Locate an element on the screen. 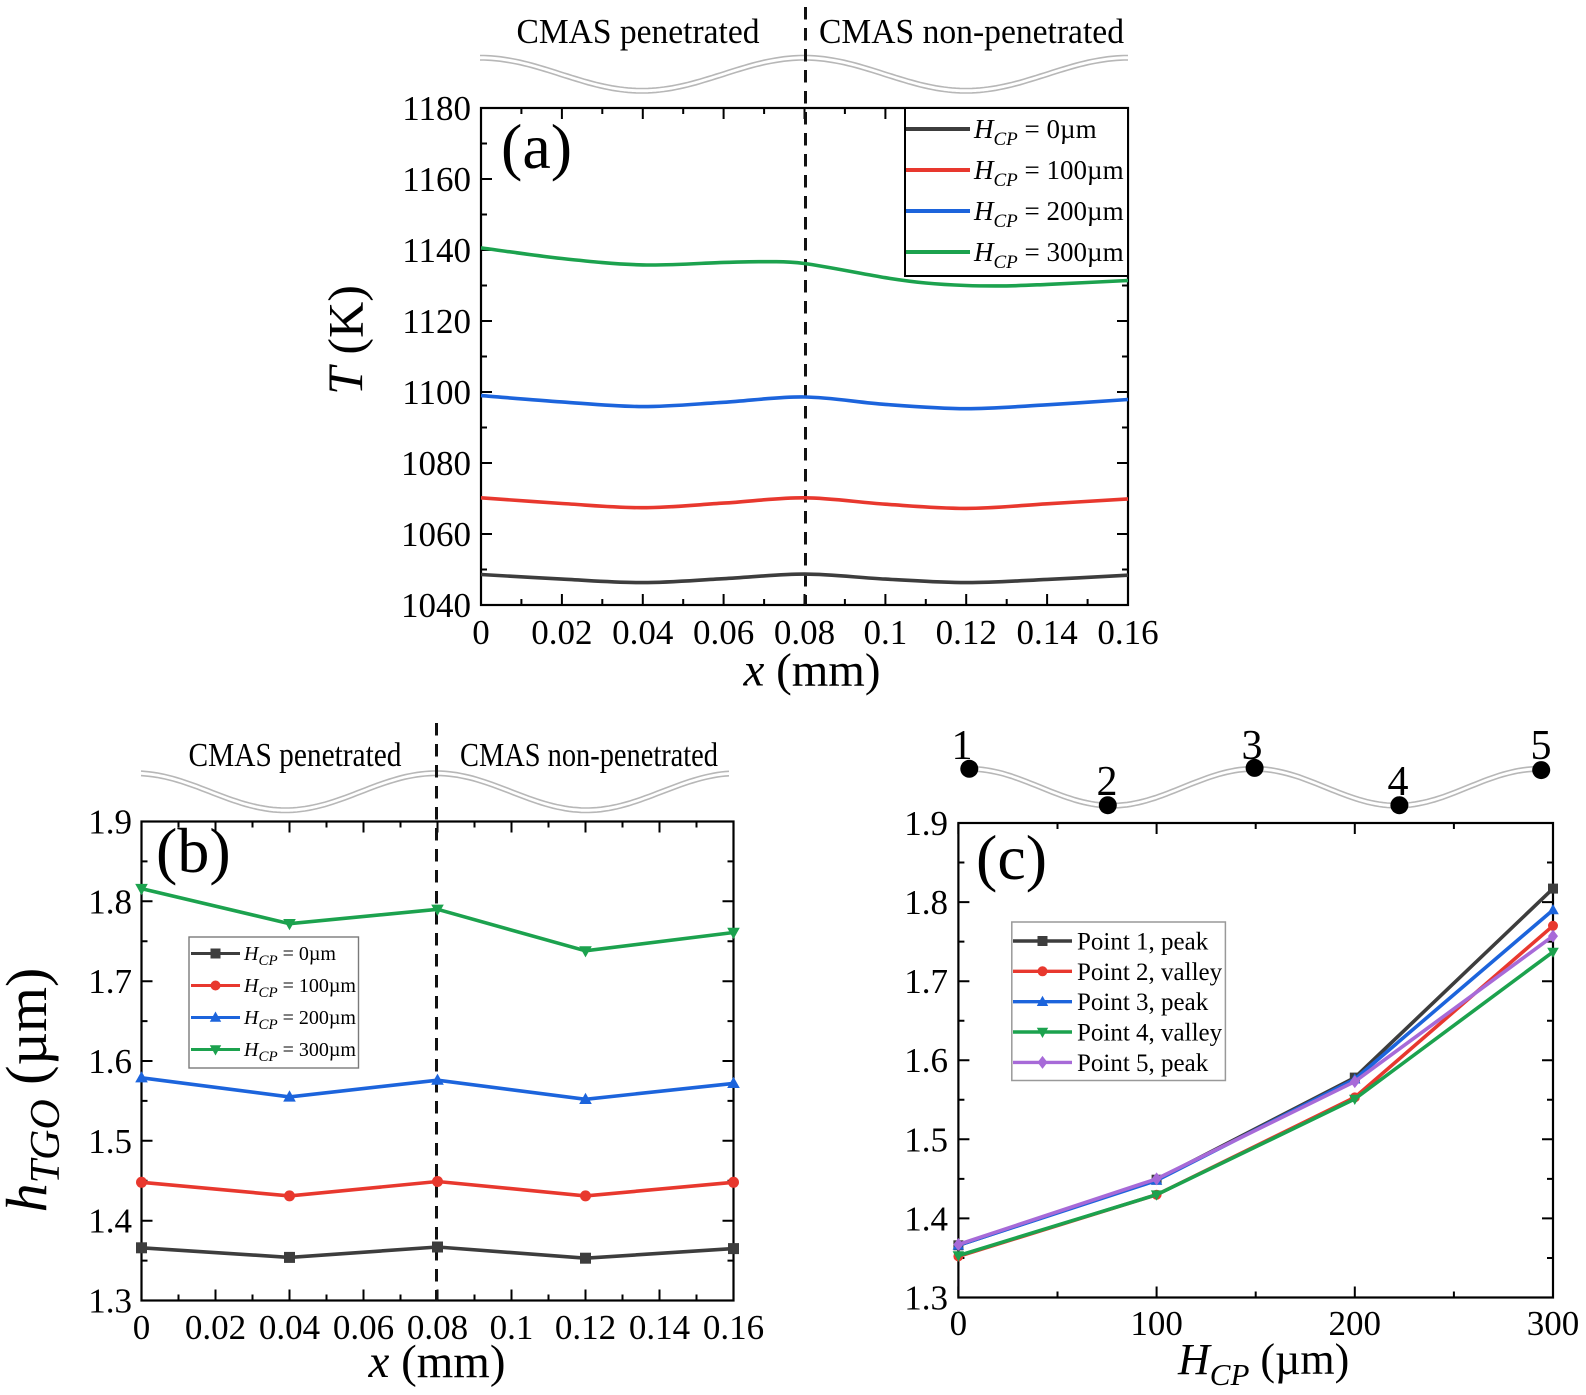 This screenshot has width=1586, height=1395. svg-text: Point 3, peak is located at coordinates (1143, 1002).